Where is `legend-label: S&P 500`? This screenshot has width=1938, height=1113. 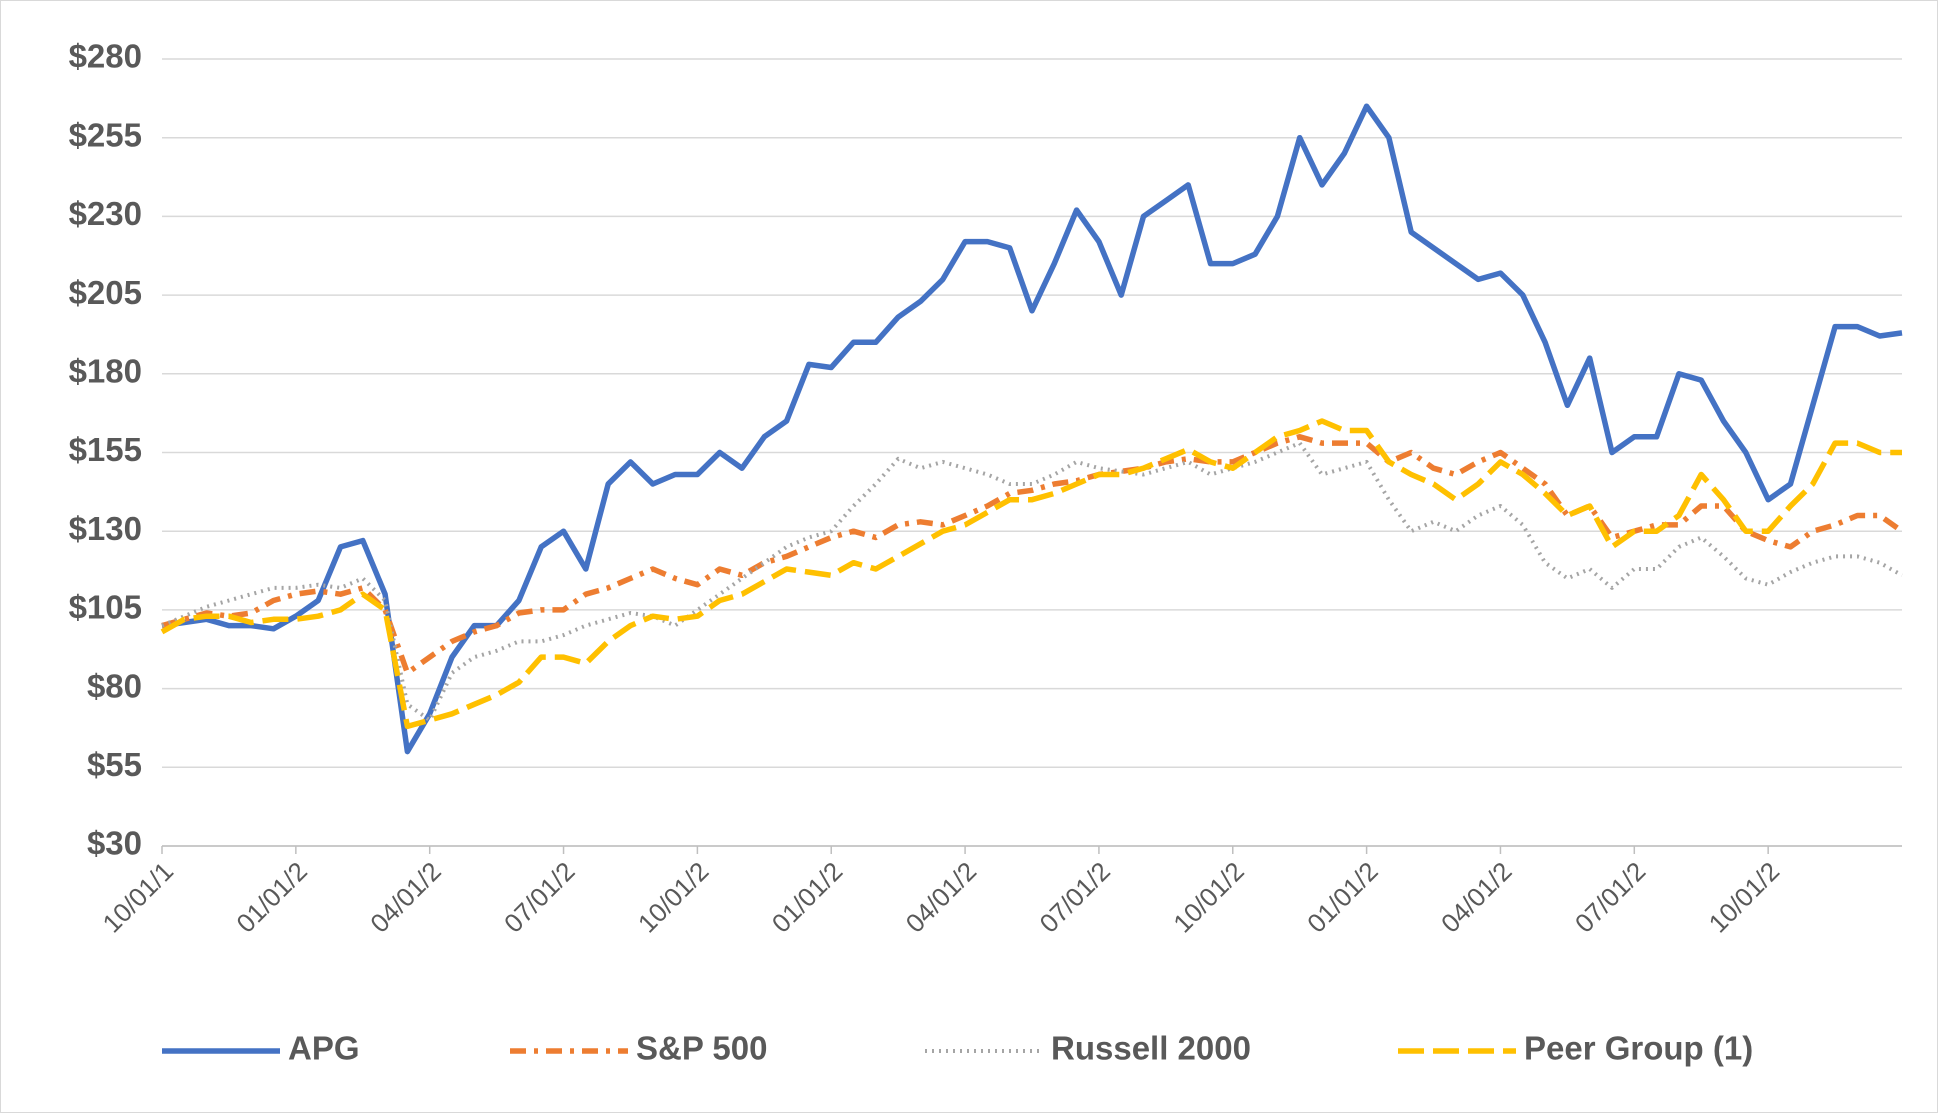
legend-label: S&P 500 is located at coordinates (701, 1048).